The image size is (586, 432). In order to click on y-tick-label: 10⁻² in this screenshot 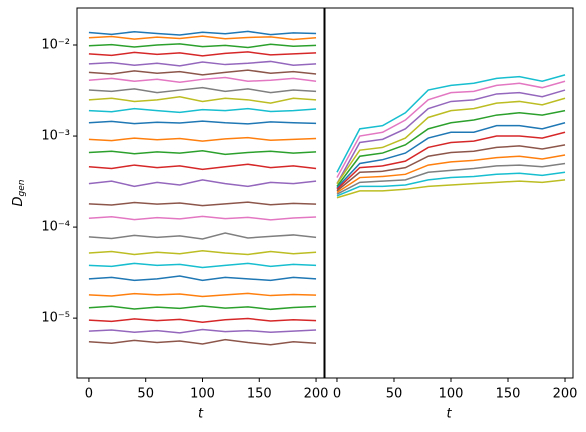, I will do `click(55, 45)`.